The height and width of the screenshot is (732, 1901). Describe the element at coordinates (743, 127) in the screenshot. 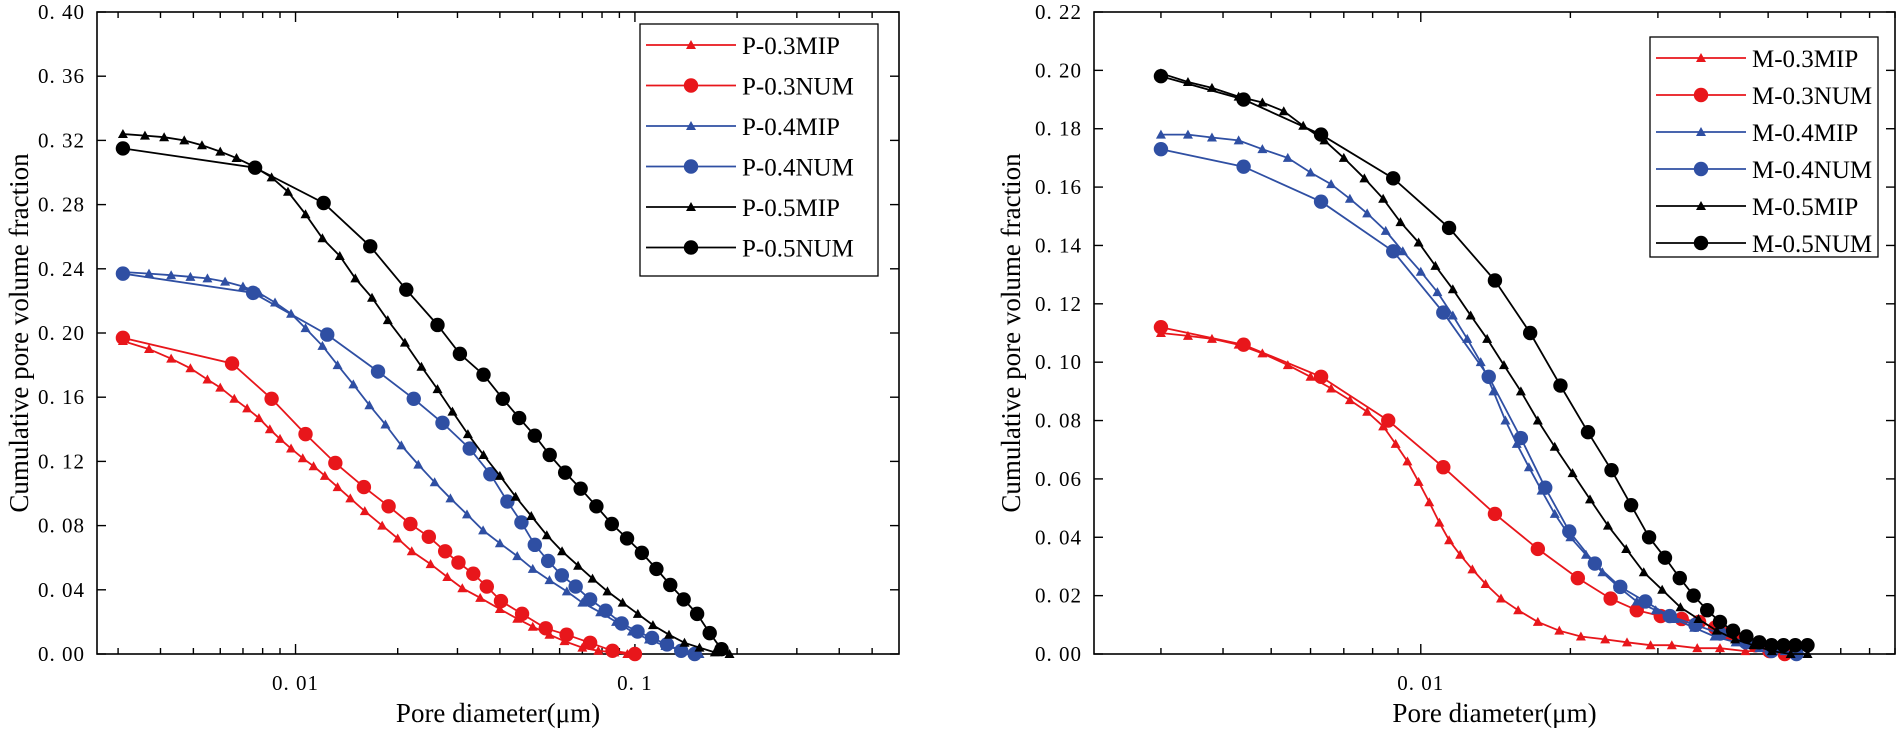

I see `legend-item: P-0.4MIP` at that location.